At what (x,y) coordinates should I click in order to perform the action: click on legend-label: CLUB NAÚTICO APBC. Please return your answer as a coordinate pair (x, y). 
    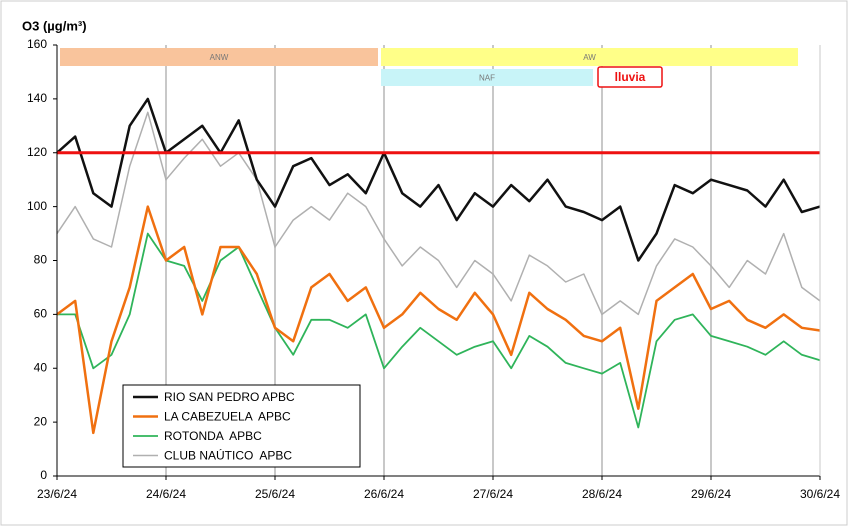
    Looking at the image, I should click on (228, 455).